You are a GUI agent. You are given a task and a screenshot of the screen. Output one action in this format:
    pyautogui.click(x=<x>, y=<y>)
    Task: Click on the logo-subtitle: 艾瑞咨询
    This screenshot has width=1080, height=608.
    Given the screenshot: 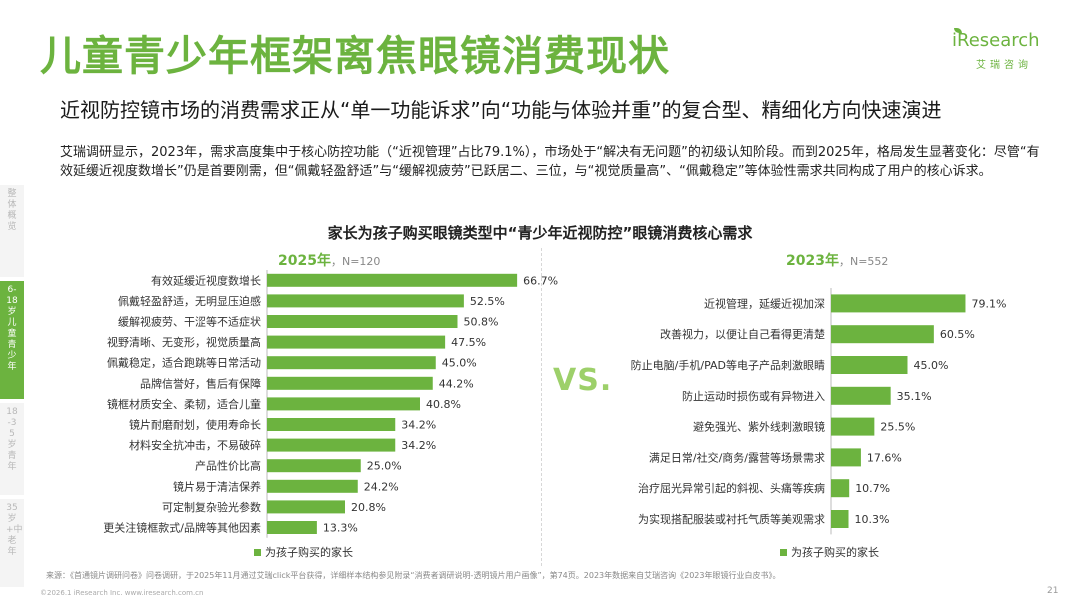 What is the action you would take?
    pyautogui.click(x=1004, y=65)
    